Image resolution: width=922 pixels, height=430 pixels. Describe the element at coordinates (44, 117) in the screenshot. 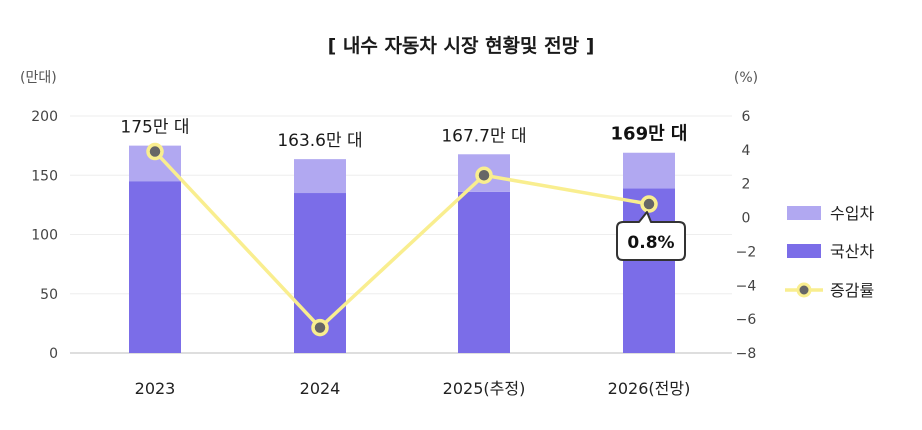

I see `y-left-tick-4: 200` at that location.